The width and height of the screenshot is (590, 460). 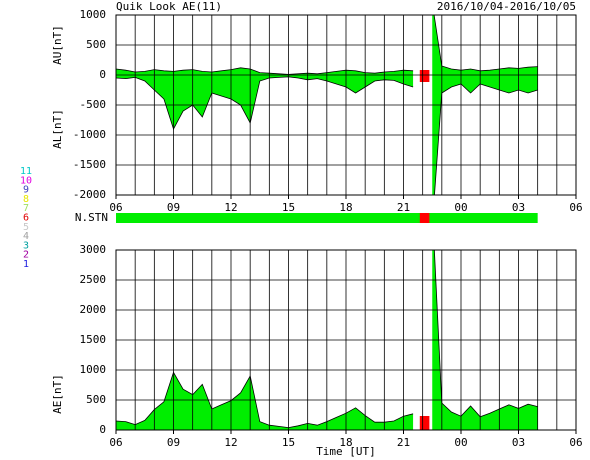 What do you see at coordinates (57, 394) in the screenshot?
I see `y-axis-label: AE[nT]` at bounding box center [57, 394].